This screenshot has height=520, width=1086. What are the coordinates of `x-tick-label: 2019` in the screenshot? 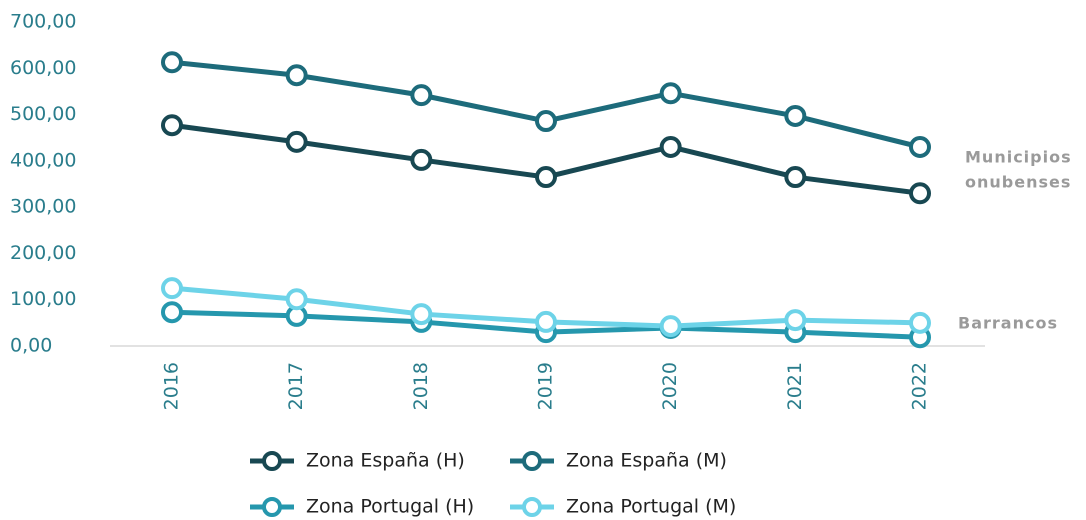 It's located at (546, 386).